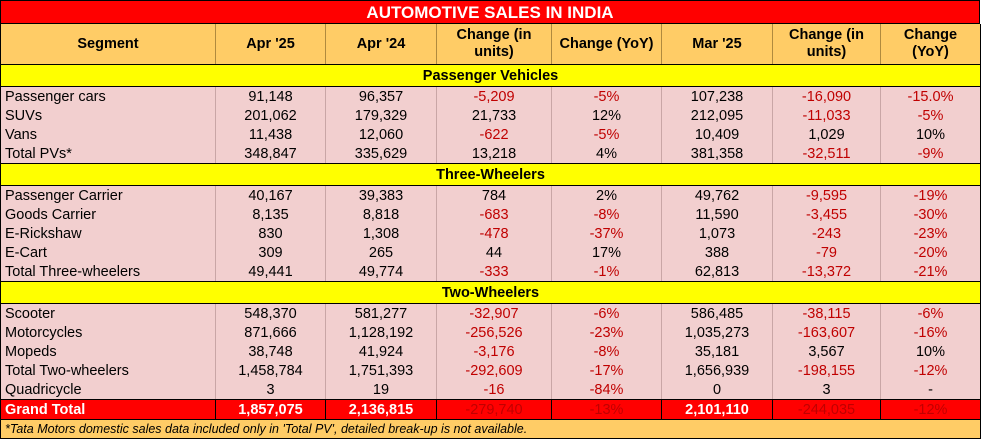 The height and width of the screenshot is (446, 981). I want to click on table-cell: 49,441, so click(270, 272).